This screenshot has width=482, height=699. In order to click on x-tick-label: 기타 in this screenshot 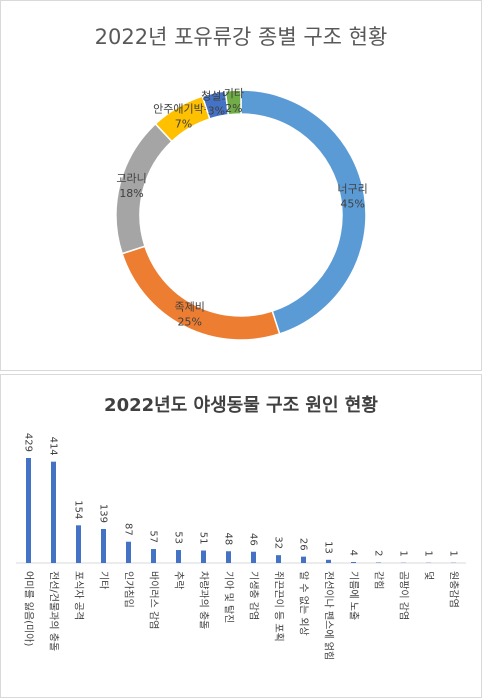, I will do `click(104, 580)`.